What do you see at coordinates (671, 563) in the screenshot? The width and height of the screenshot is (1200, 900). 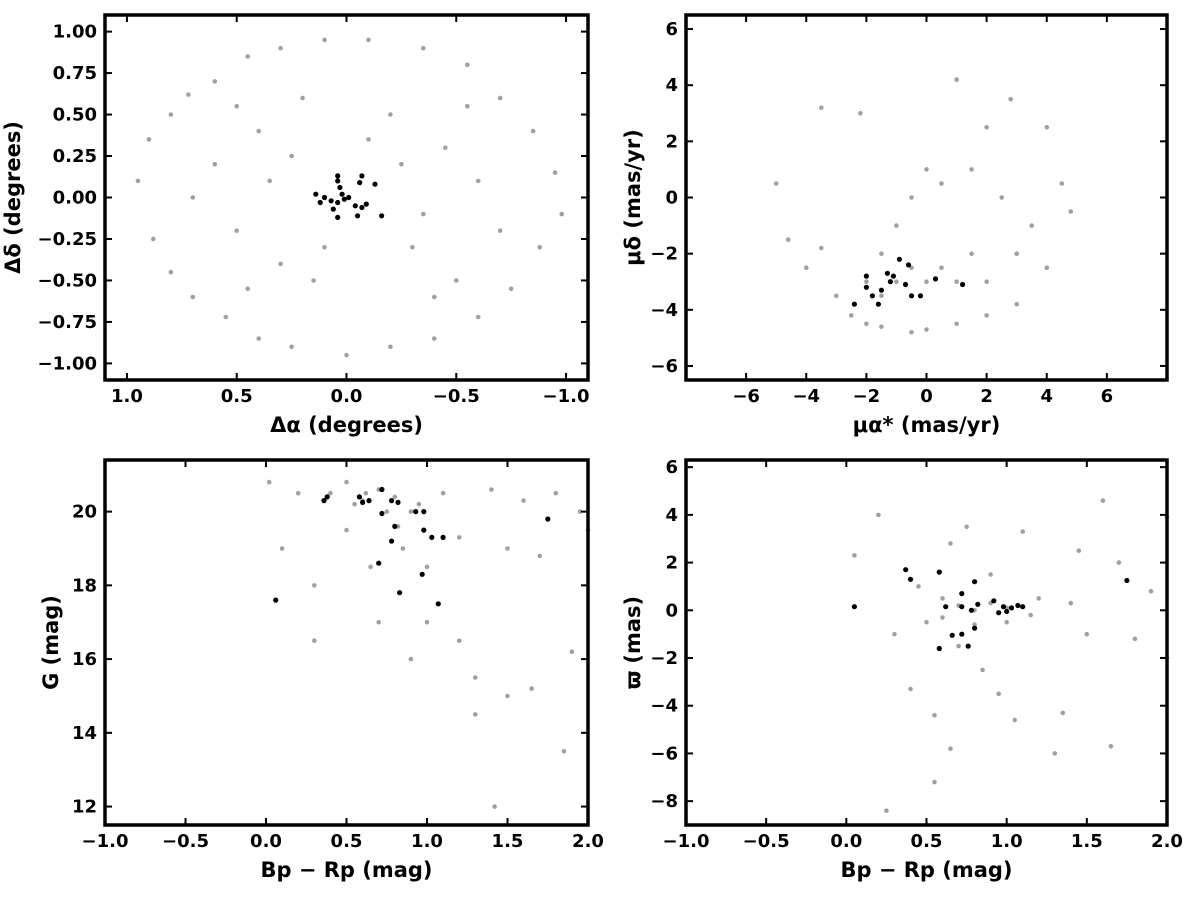 I see `y-tick-label: 2` at bounding box center [671, 563].